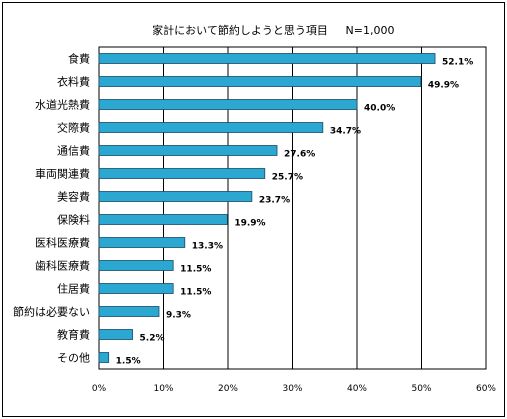 This screenshot has height=419, width=507. Describe the element at coordinates (357, 389) in the screenshot. I see `x-tick-label: 40%` at that location.